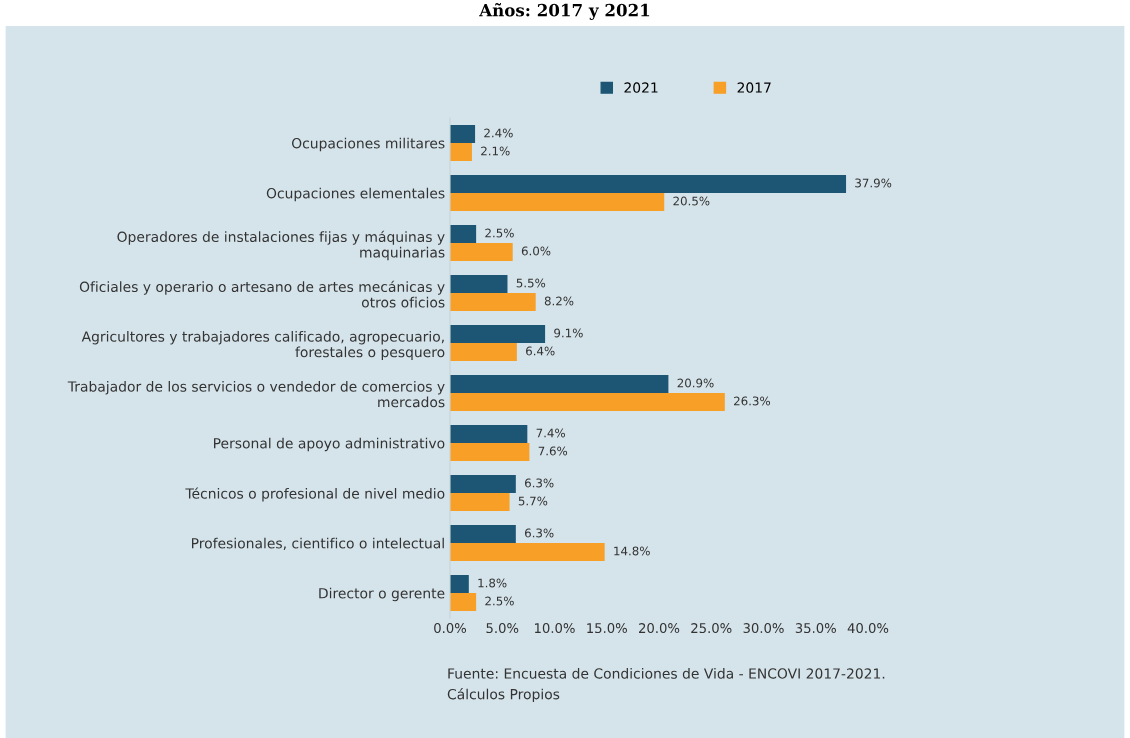 This screenshot has height=738, width=1130. I want to click on y-tick-label: Director o gerente, so click(382, 594).